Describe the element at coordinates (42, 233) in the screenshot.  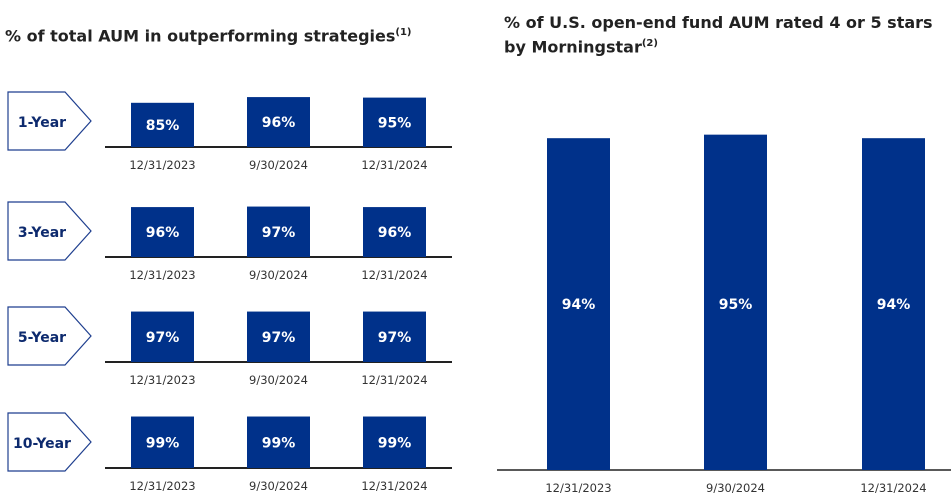
I see `period-label: 3-Year` at that location.